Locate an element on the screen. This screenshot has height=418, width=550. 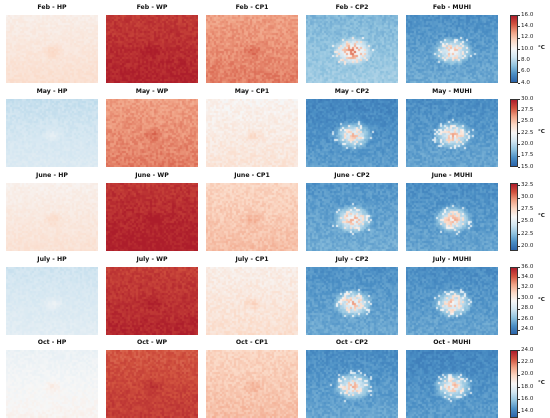
colorbar-tick-label: 6.0 is located at coordinates (525, 71).